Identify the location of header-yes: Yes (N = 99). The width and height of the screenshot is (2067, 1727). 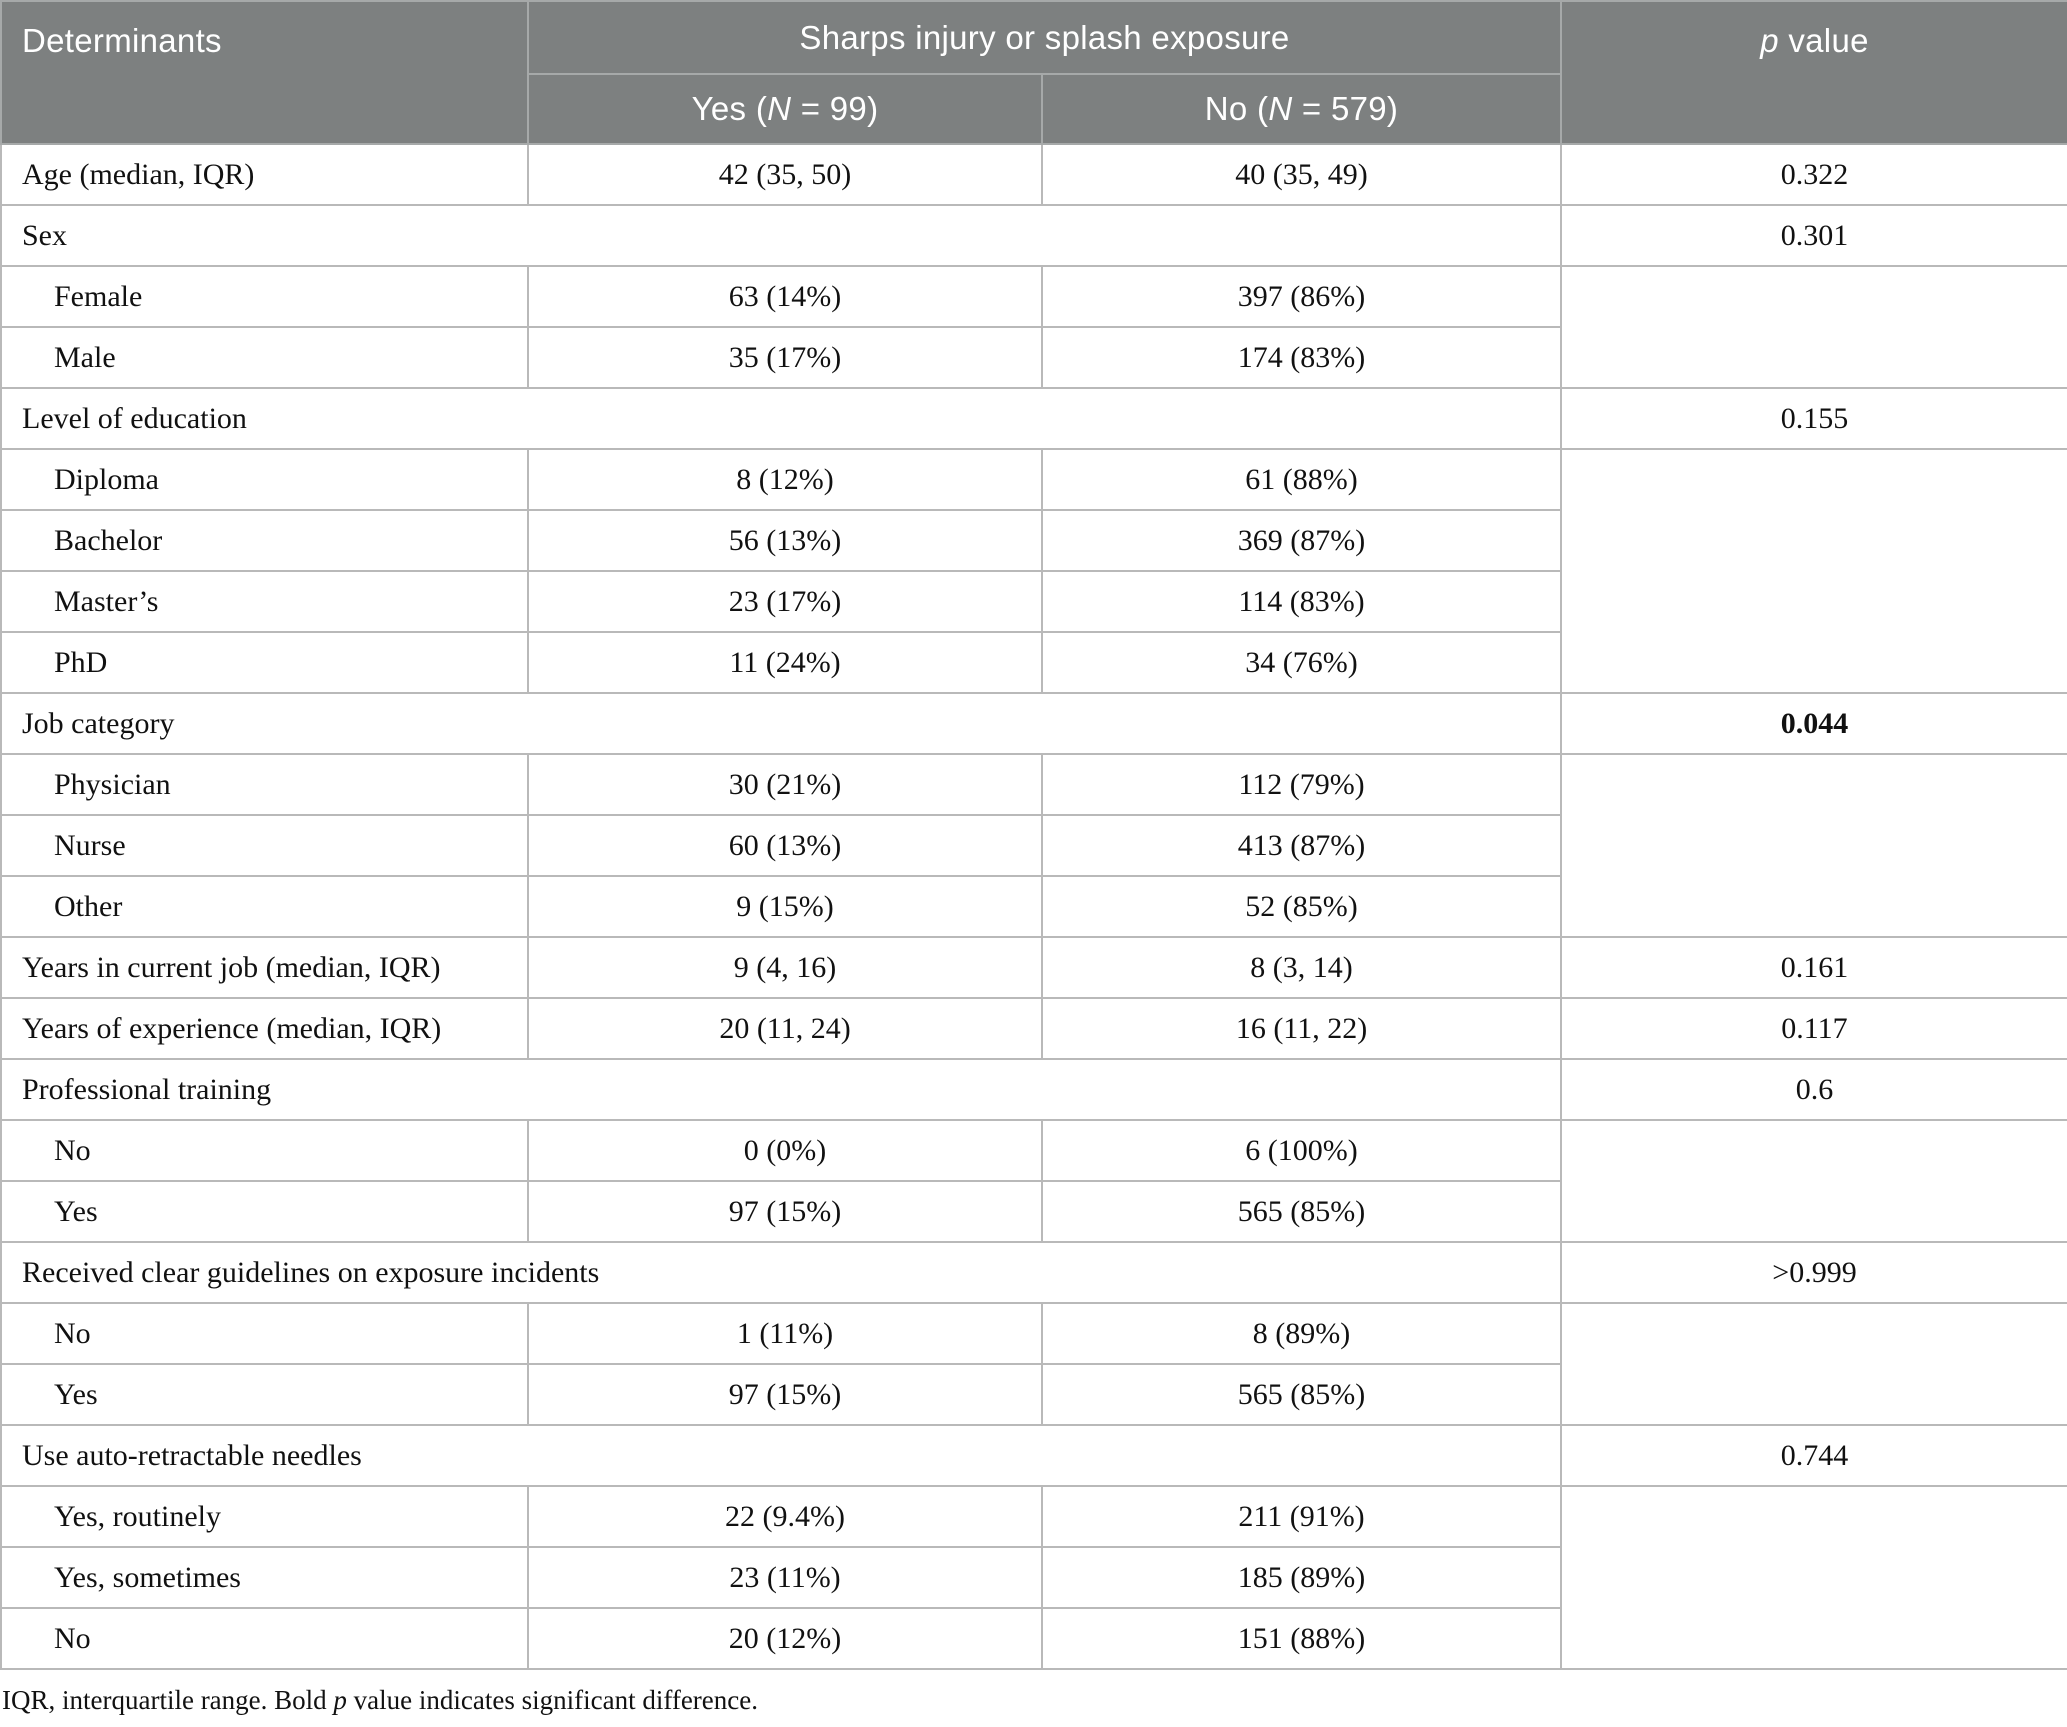
(785, 109).